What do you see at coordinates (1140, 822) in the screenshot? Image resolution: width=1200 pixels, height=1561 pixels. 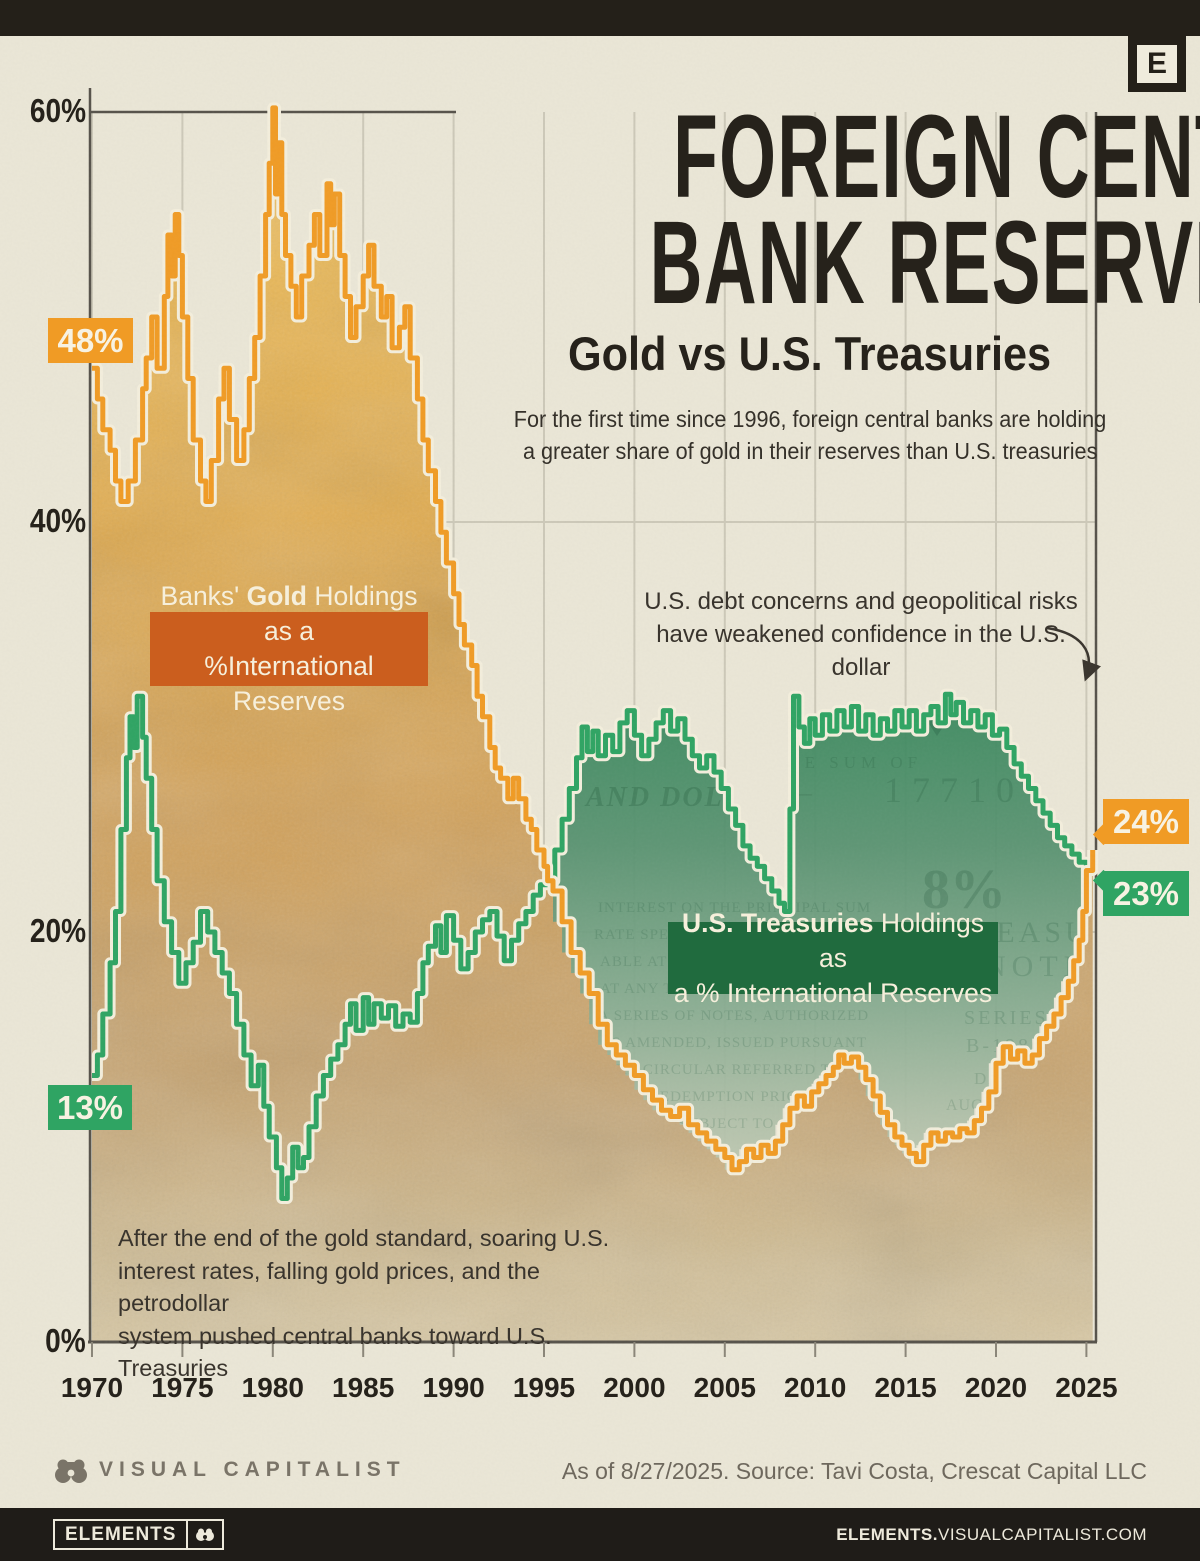 I see `gold-end-badge: 24%` at bounding box center [1140, 822].